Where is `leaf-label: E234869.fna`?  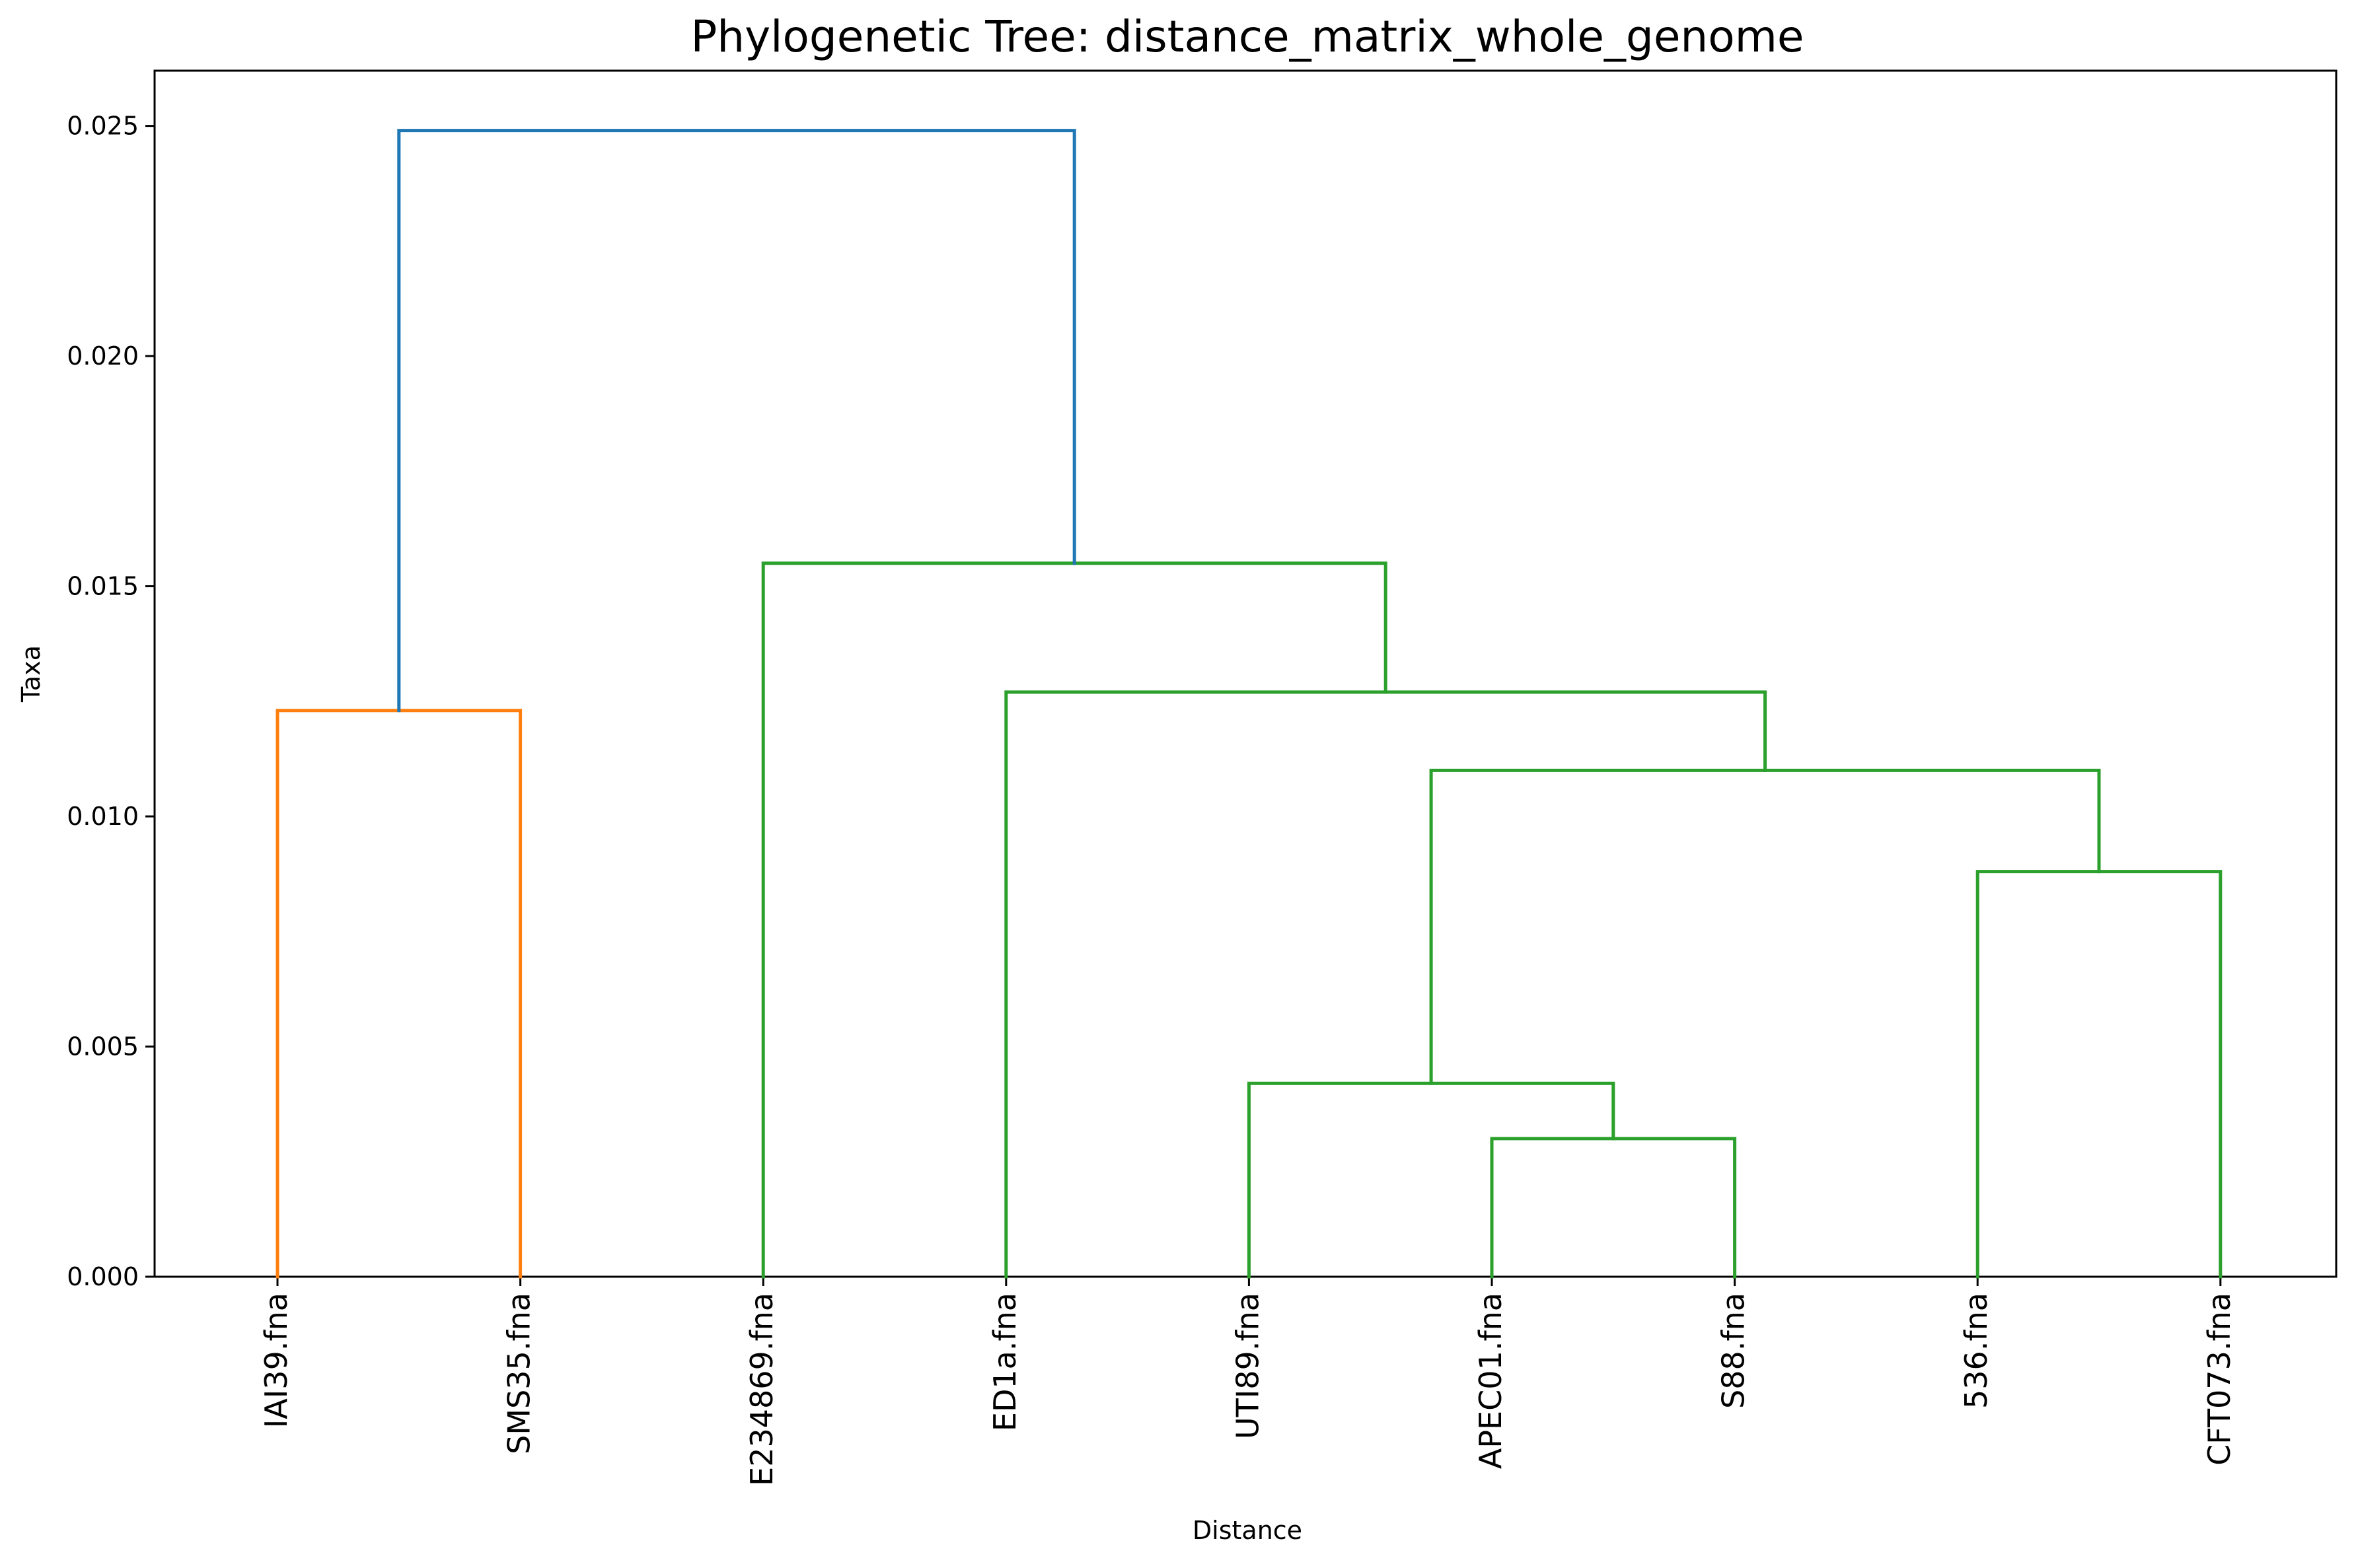 leaf-label: E234869.fna is located at coordinates (762, 1389).